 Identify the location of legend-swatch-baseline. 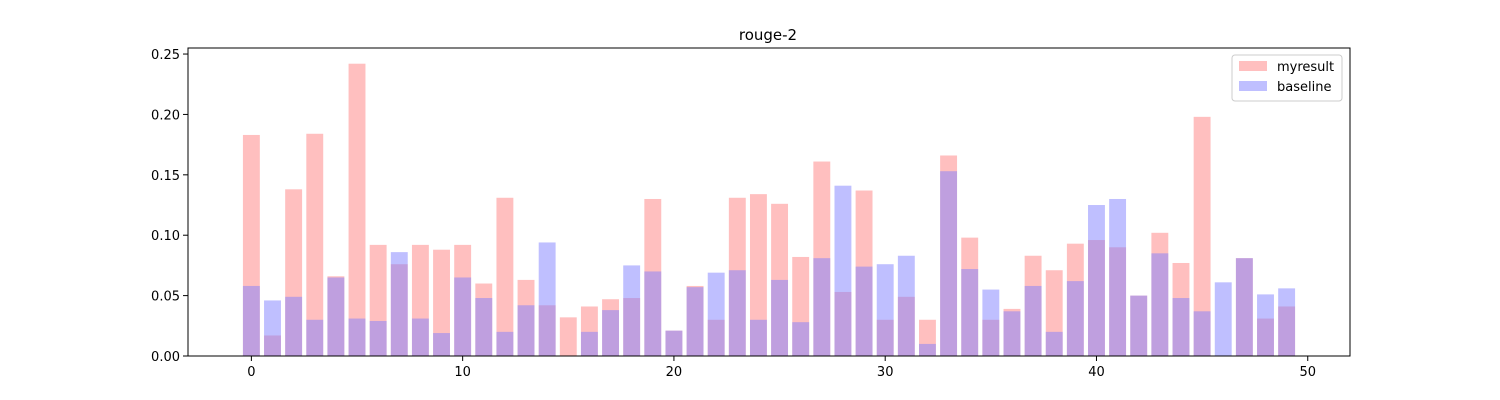
(1253, 86).